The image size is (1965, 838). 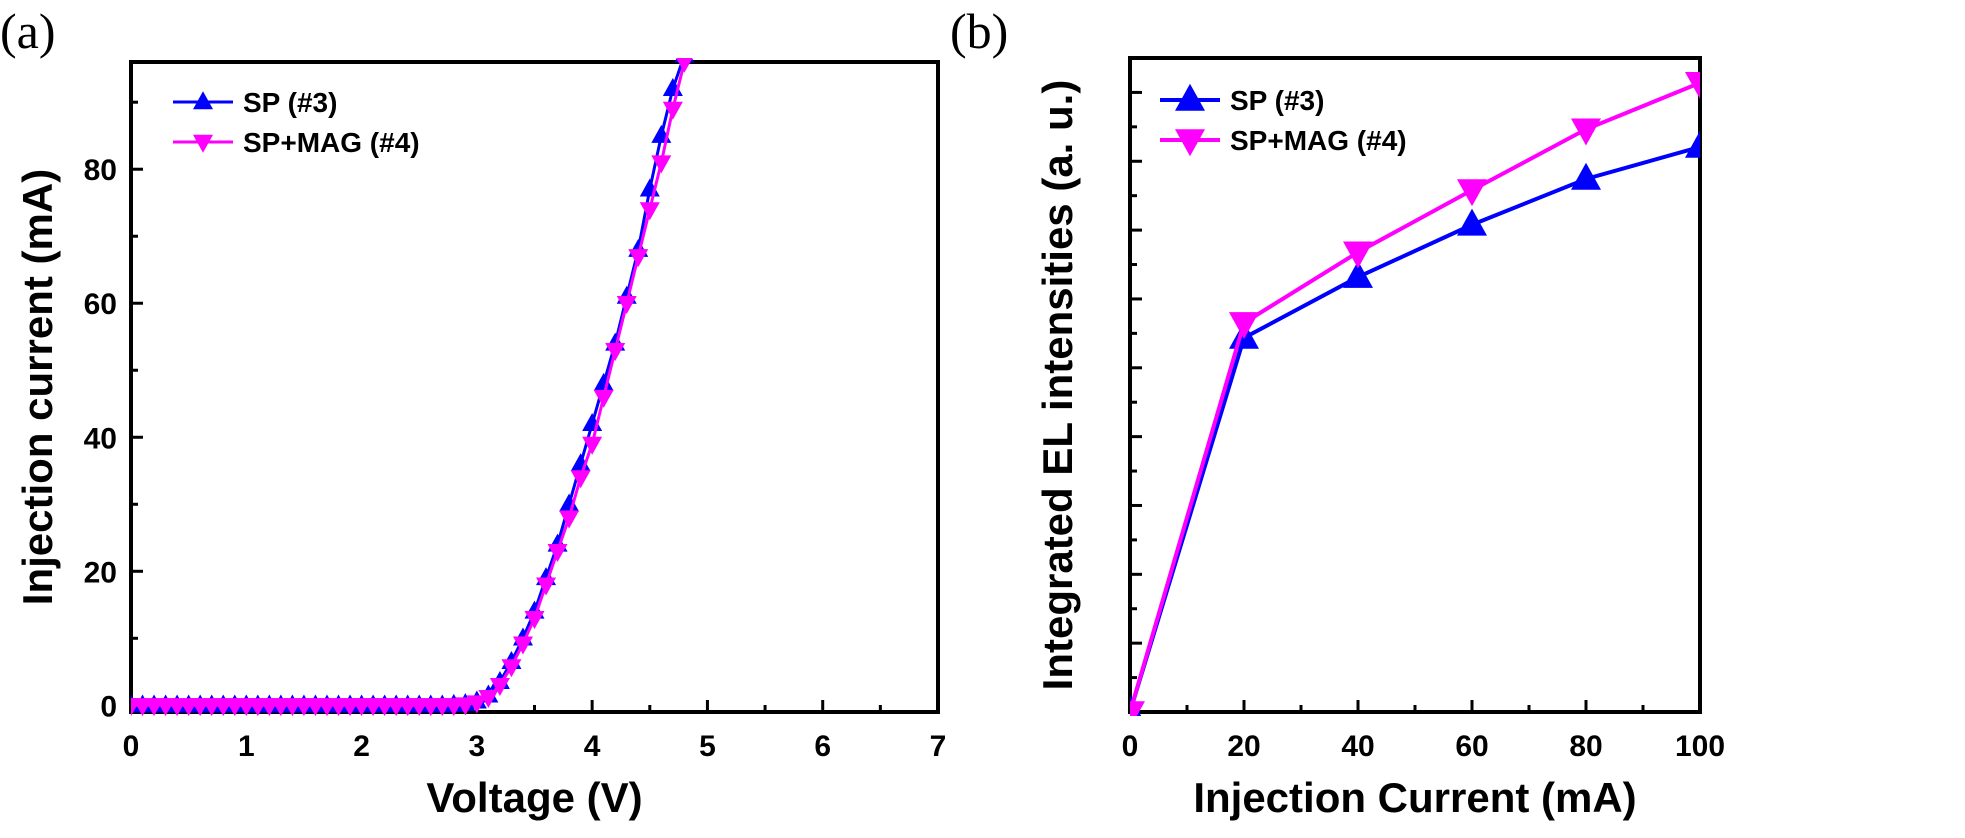 I want to click on x-tick-label: 3, so click(x=477, y=746).